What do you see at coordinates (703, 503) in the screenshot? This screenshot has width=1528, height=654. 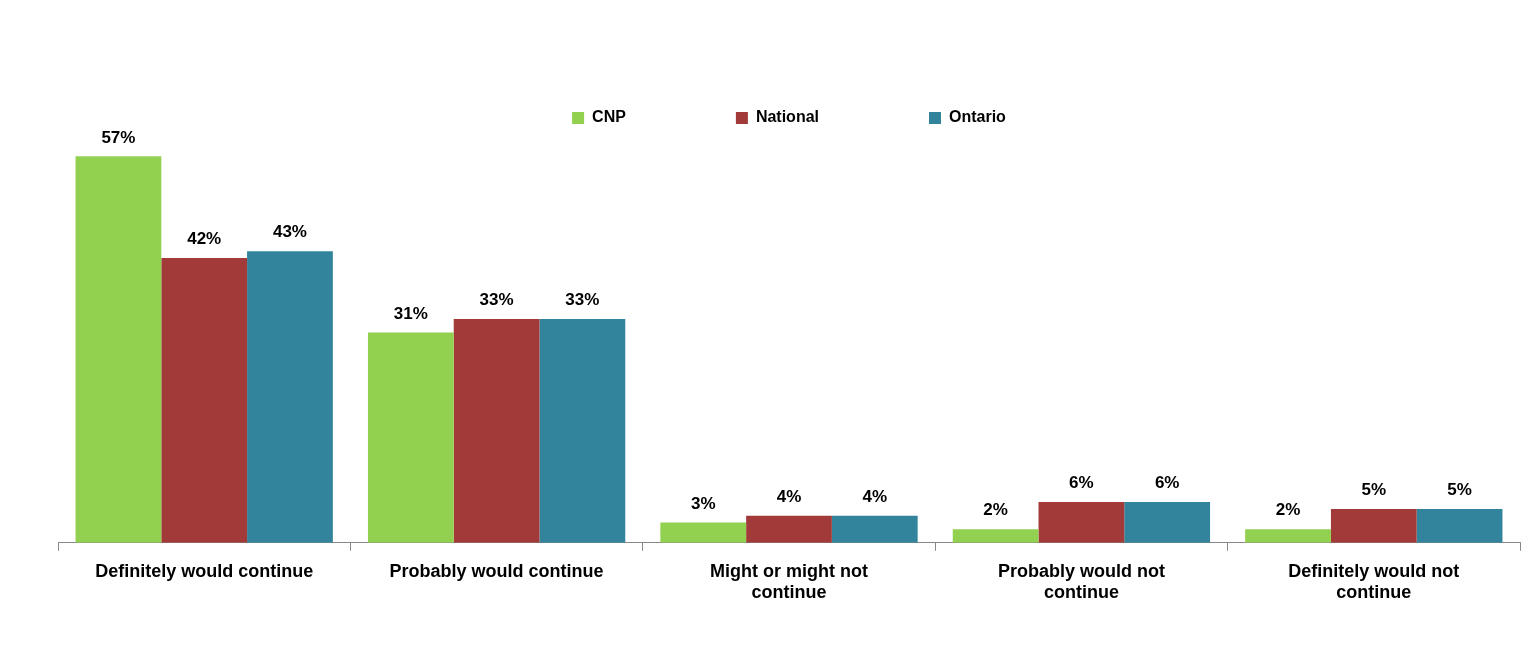 I see `data-label: 3%` at bounding box center [703, 503].